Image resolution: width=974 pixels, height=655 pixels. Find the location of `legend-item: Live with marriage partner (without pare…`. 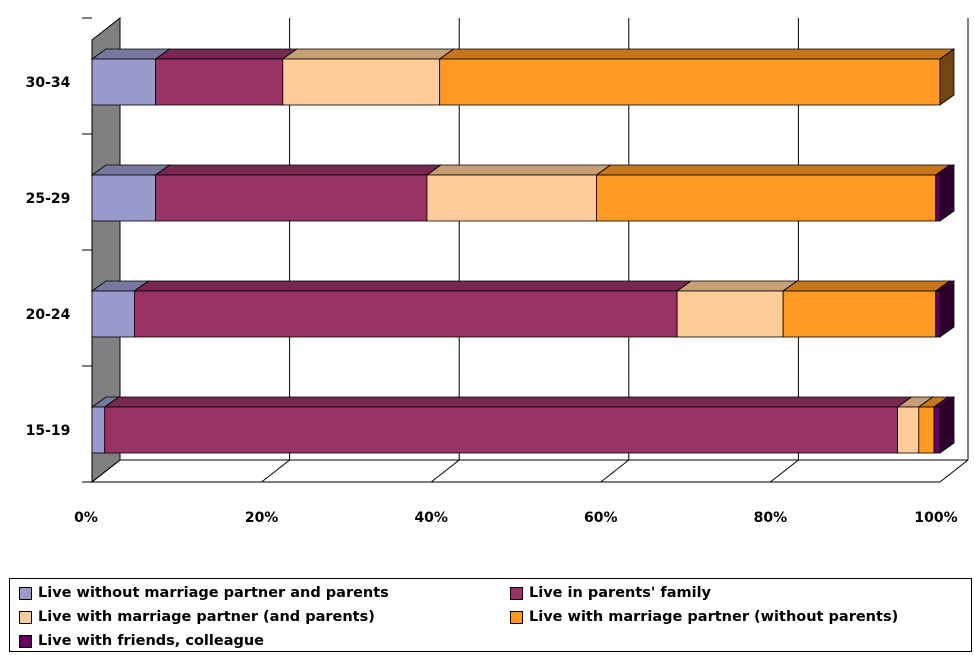

legend-item: Live with marriage partner (without pare… is located at coordinates (704, 617).